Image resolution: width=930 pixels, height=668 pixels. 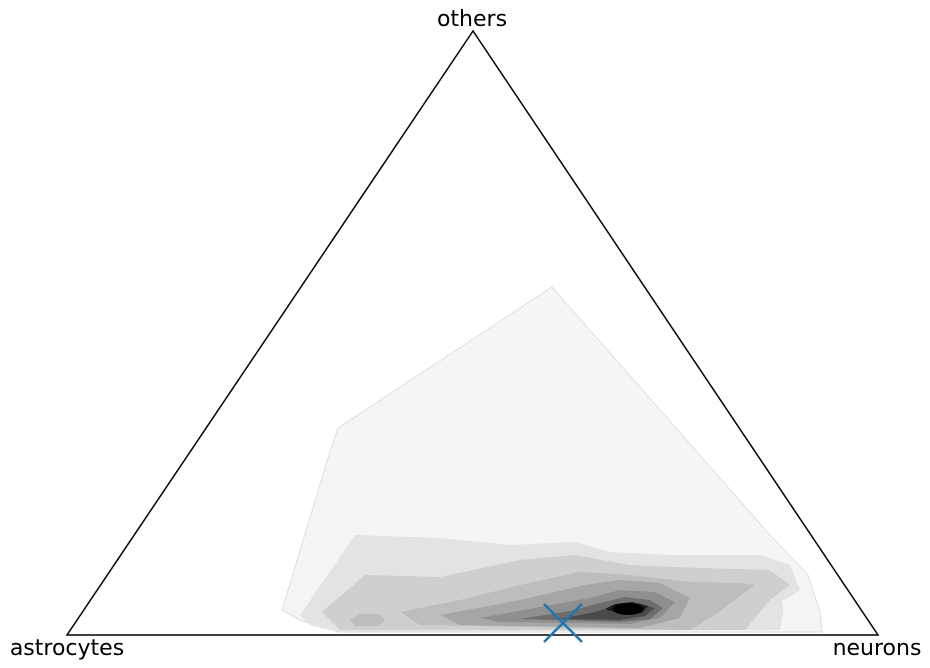 I want to click on density-peak, so click(x=628, y=609).